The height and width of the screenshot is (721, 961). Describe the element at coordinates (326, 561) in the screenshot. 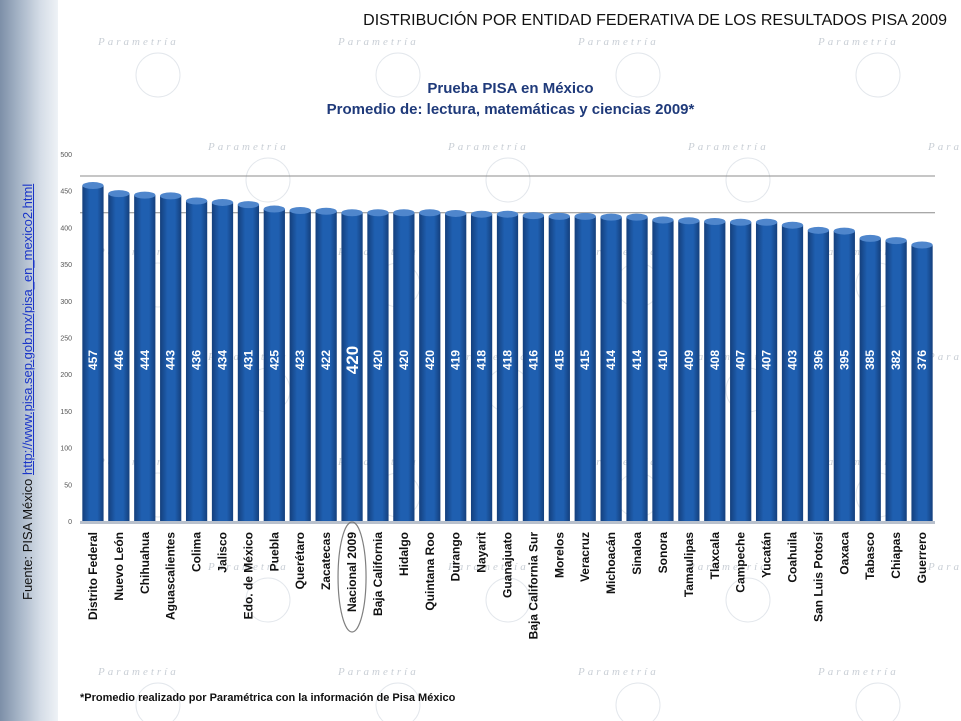

I see `category-label: Zacatecas` at that location.